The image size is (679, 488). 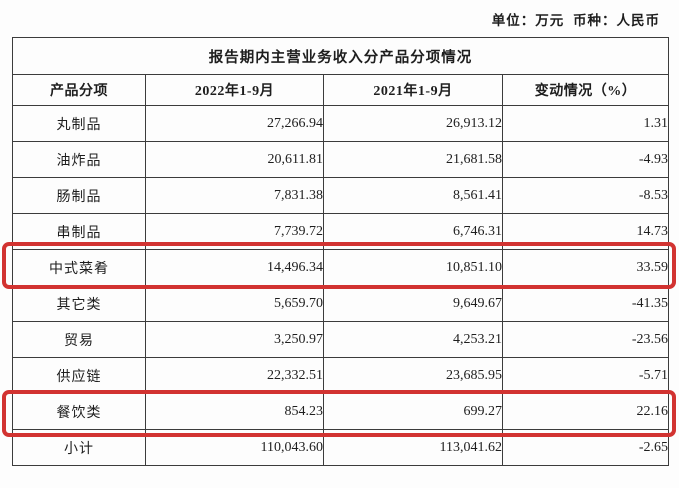 I want to click on value-2021: 699.27, so click(x=413, y=411).